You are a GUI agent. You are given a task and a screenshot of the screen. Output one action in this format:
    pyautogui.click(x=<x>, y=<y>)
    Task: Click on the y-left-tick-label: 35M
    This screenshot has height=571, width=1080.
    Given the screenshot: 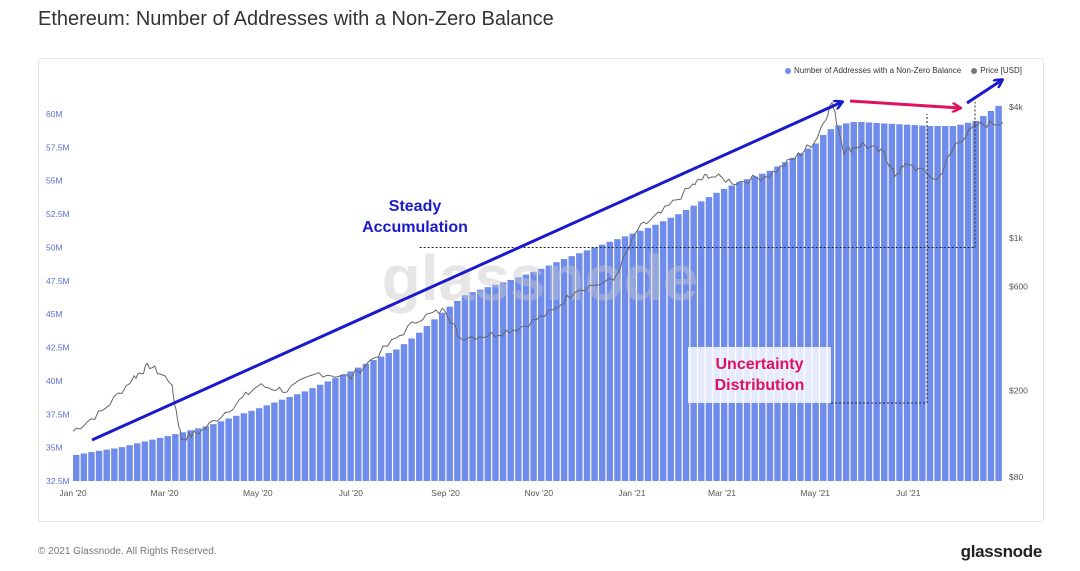 What is the action you would take?
    pyautogui.click(x=54, y=448)
    